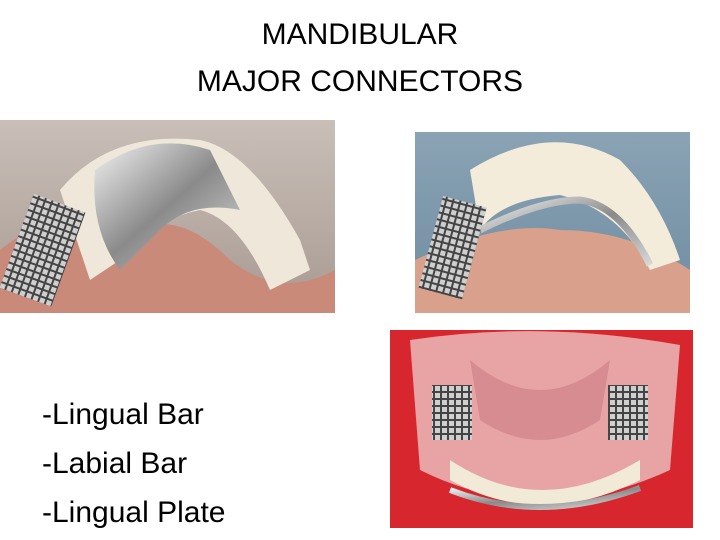  Describe the element at coordinates (360, 34) in the screenshot. I see `title-line: MANDIBULAR` at that location.